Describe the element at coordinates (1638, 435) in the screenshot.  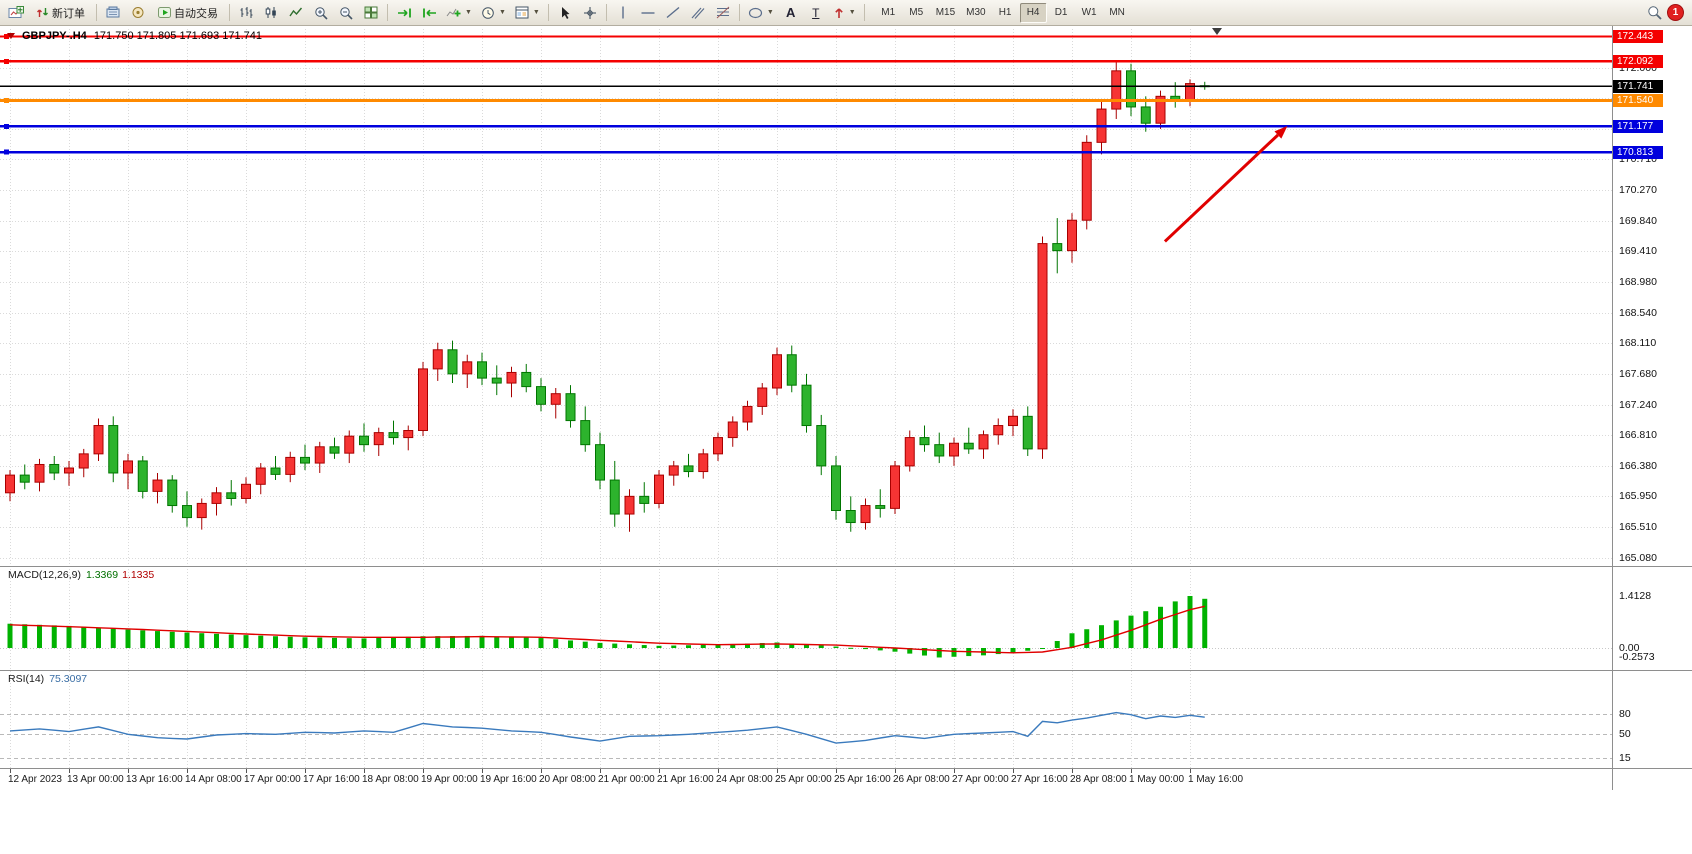
I see `y-axis-label: 166.810` at that location.